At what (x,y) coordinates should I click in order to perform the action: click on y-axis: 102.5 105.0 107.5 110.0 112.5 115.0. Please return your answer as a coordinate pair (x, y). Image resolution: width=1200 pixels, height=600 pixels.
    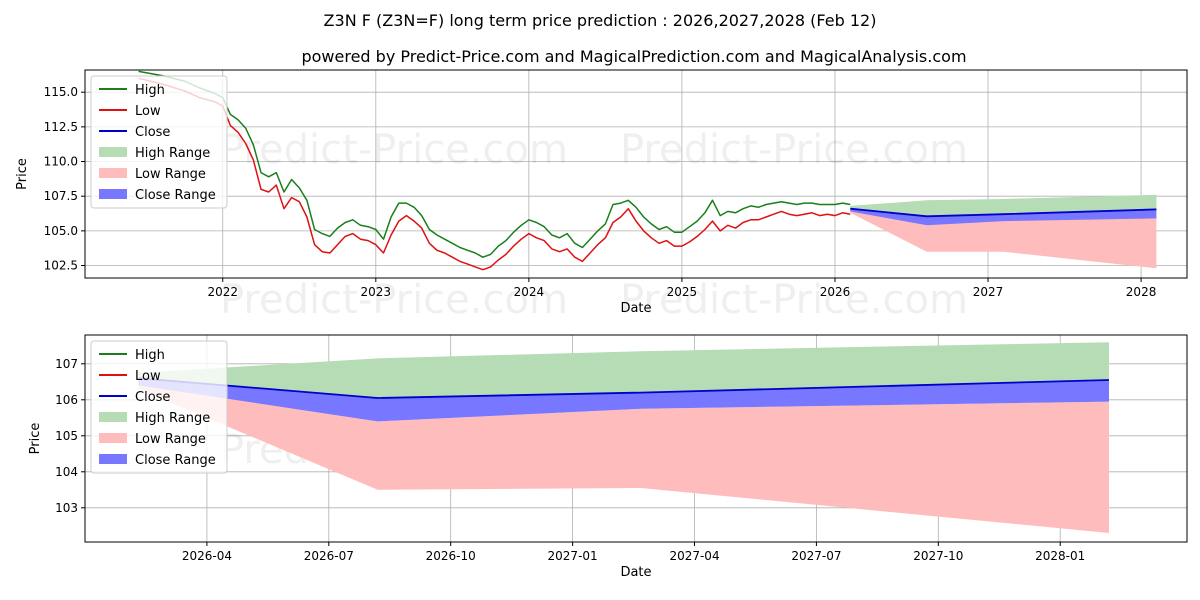
    Looking at the image, I should click on (64, 179).